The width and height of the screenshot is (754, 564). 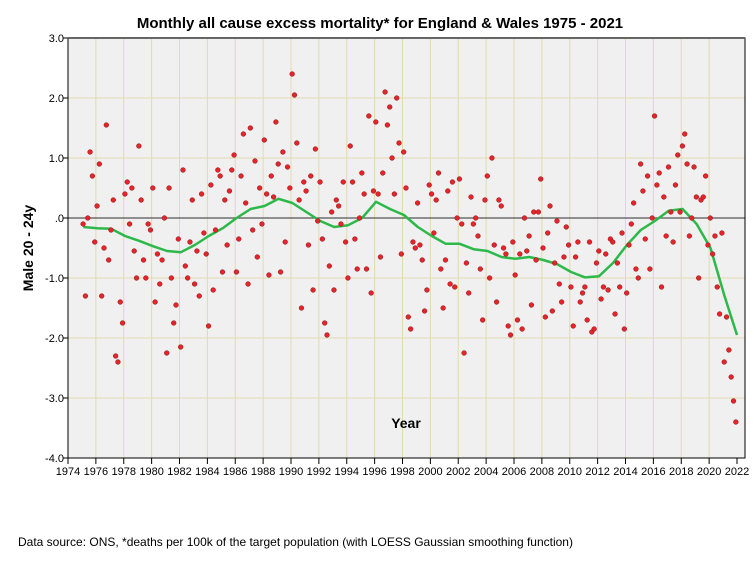 I want to click on x-tick-label: 1978, so click(x=124, y=472).